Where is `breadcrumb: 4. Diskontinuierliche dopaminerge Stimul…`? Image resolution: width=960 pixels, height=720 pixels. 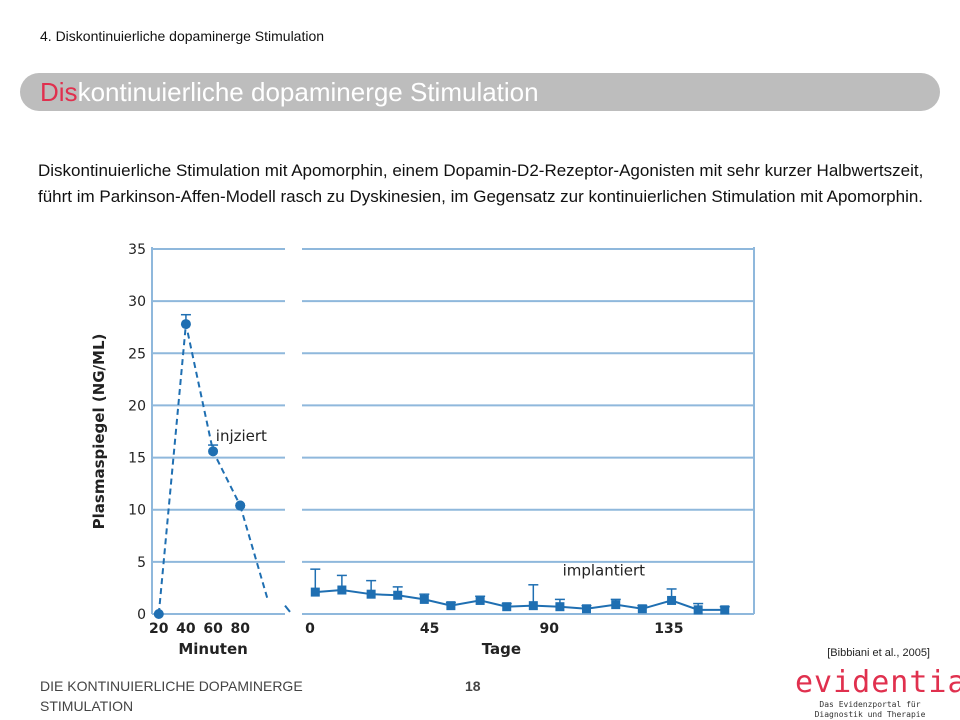 breadcrumb: 4. Diskontinuierliche dopaminerge Stimul… is located at coordinates (182, 36).